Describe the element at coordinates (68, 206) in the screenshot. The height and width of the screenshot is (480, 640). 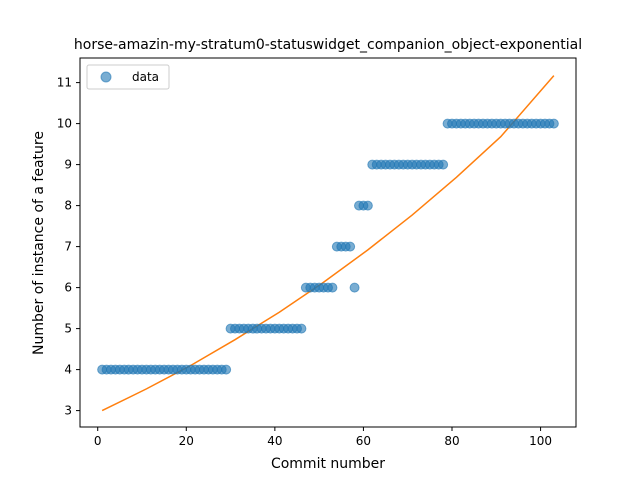
I see `y-tick-label: 8` at that location.